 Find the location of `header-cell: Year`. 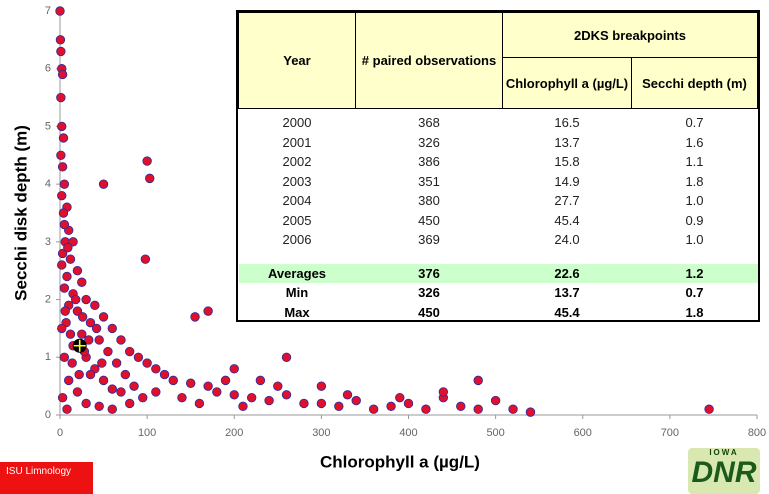

header-cell: Year is located at coordinates (297, 60).